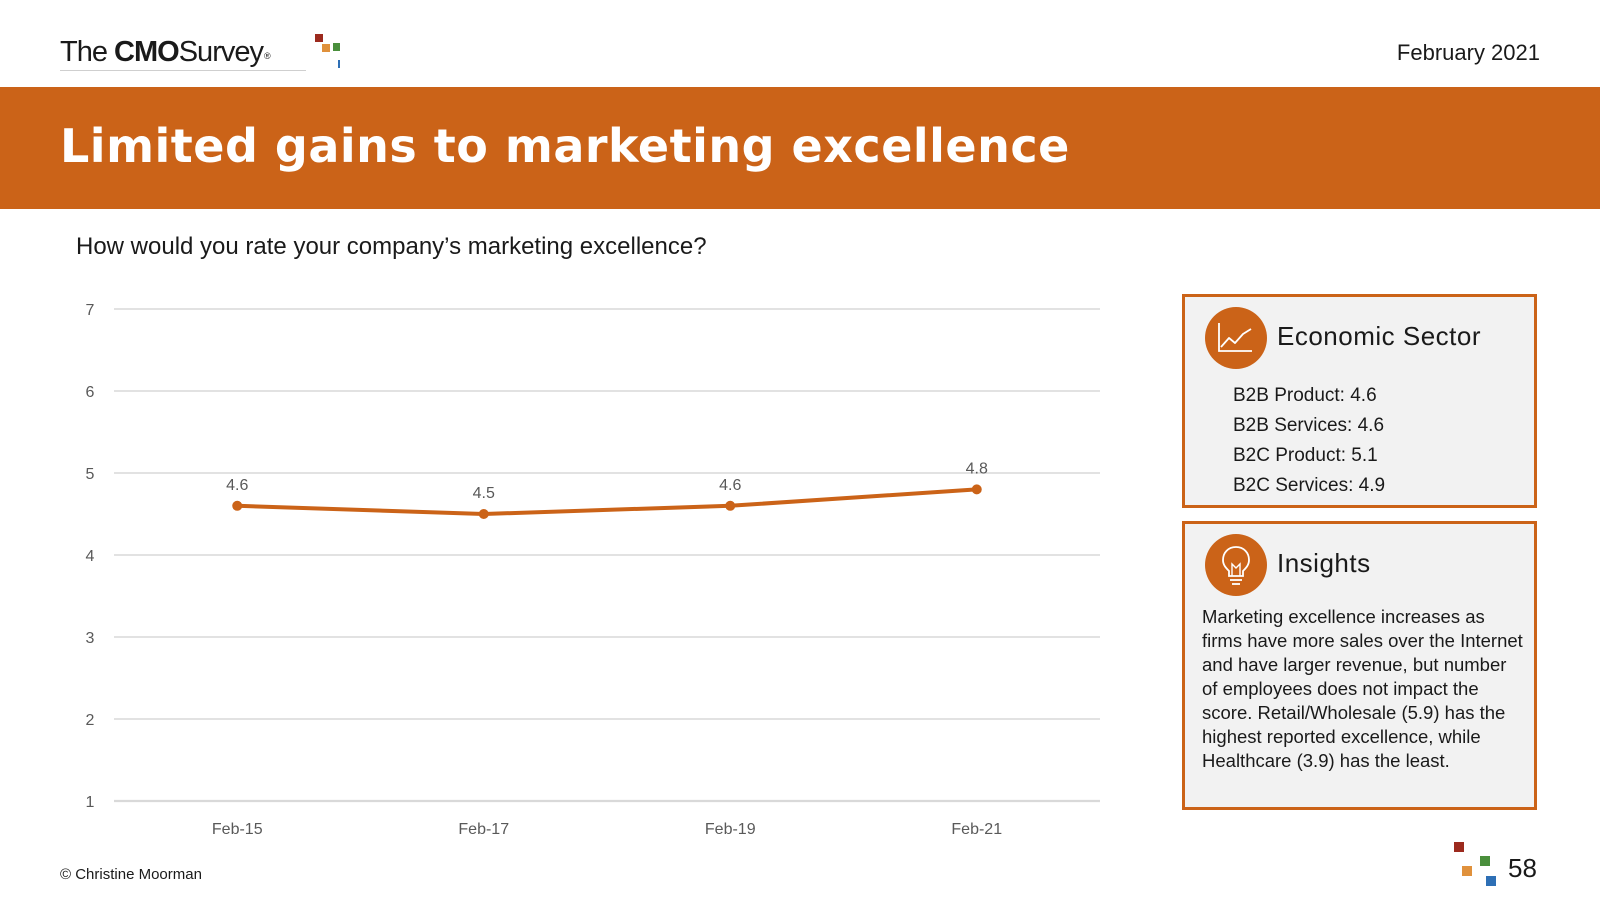 This screenshot has height=900, width=1600. What do you see at coordinates (1467, 871) in the screenshot?
I see `footer-square-orange` at bounding box center [1467, 871].